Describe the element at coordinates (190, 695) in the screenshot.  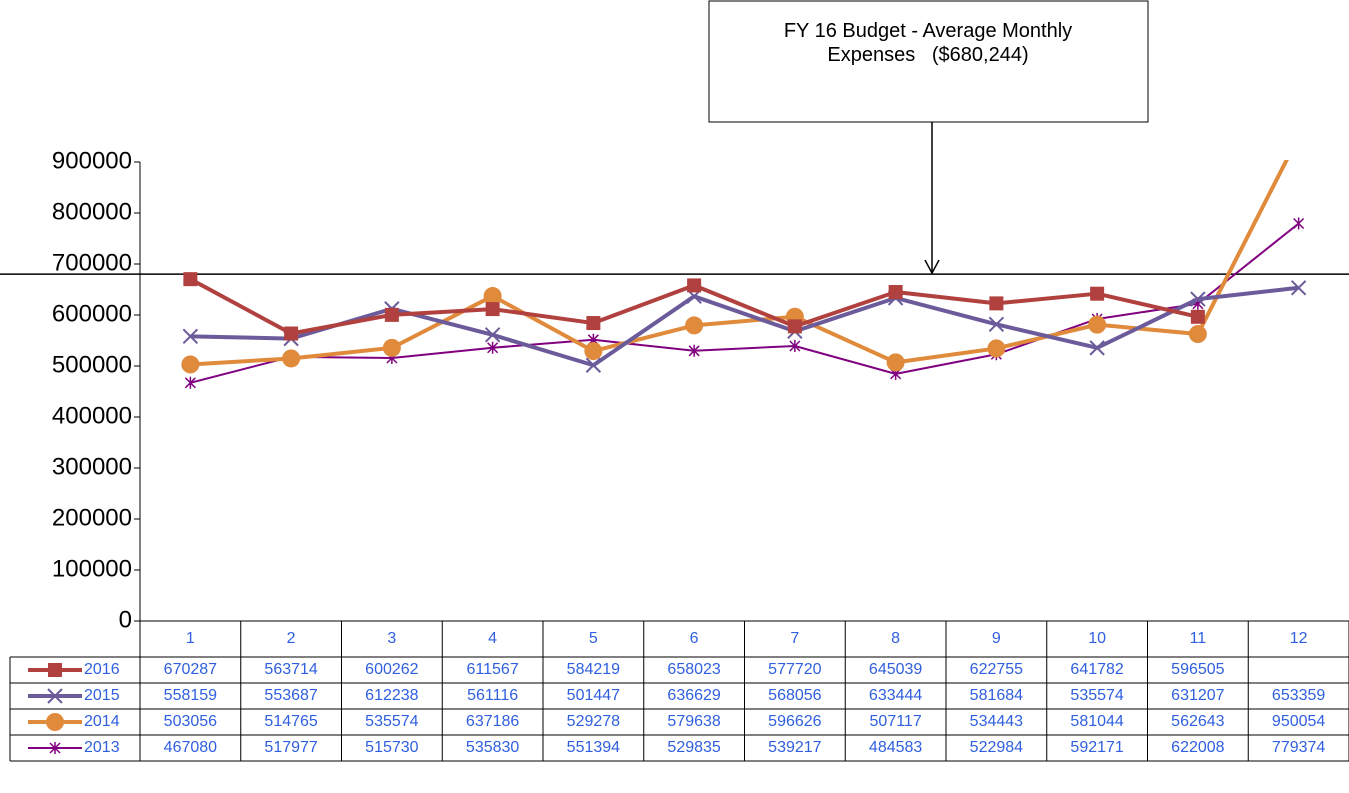
I see `table-value: 558159` at that location.